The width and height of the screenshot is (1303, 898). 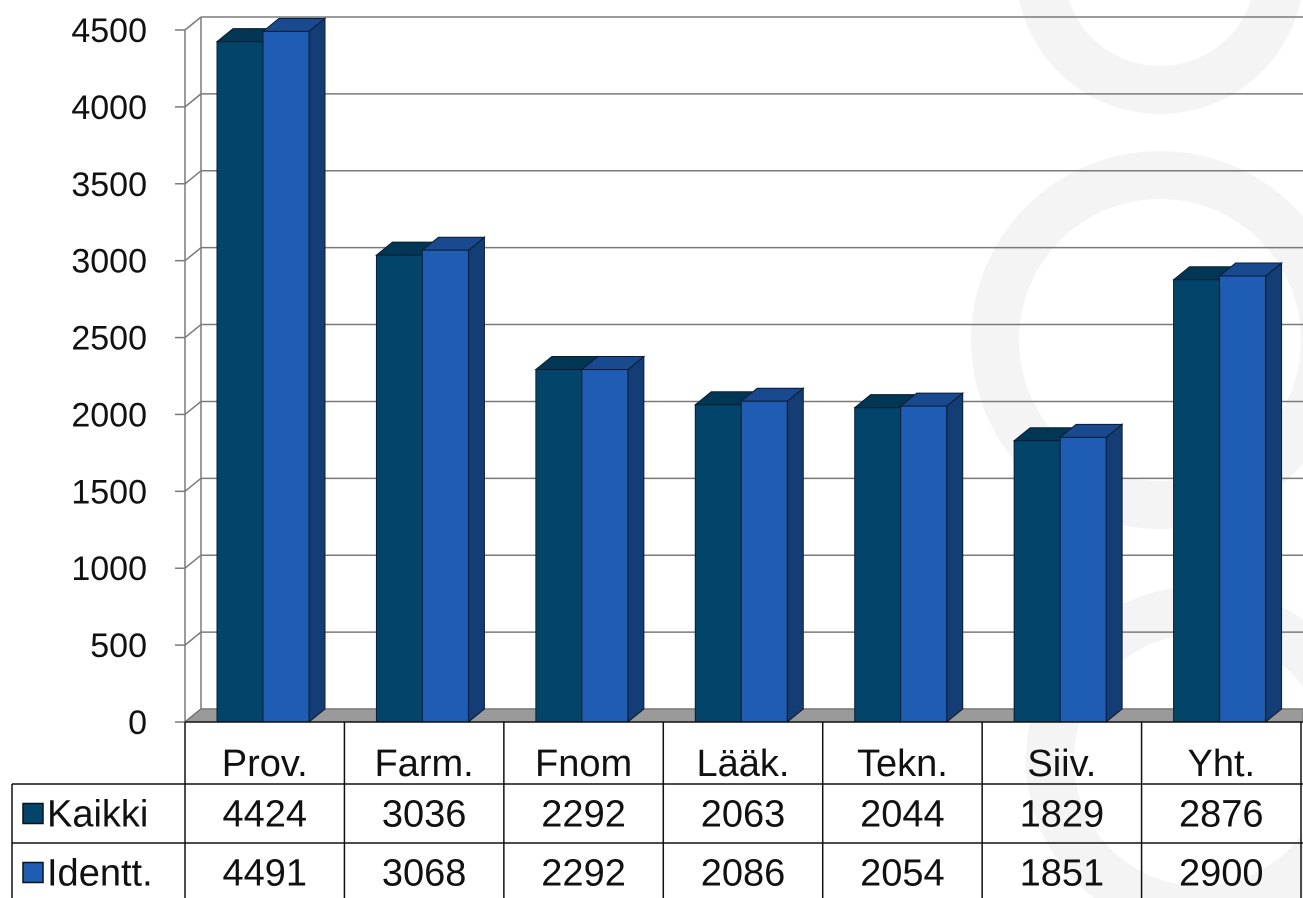 I want to click on data-label: 3068, so click(x=424, y=874).